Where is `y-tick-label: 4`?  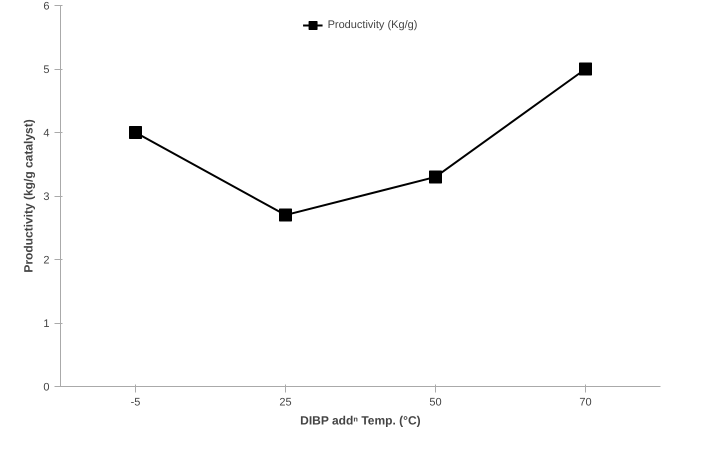
y-tick-label: 4 is located at coordinates (46, 134).